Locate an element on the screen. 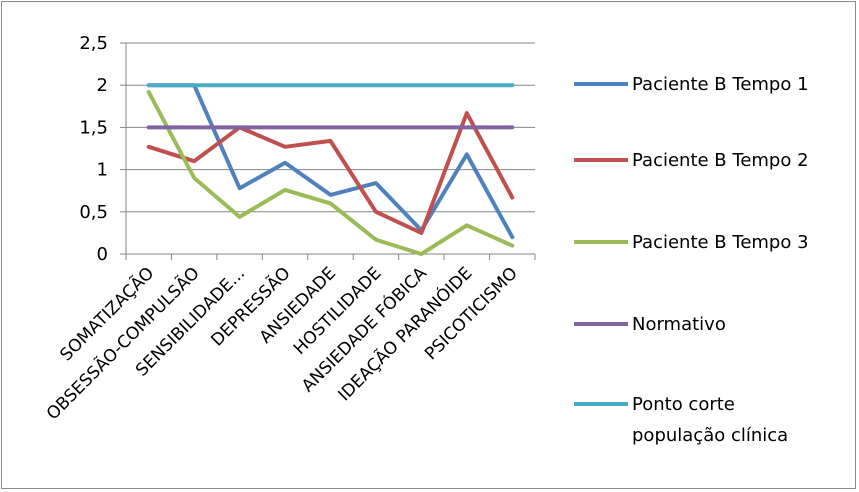 This screenshot has width=859, height=492. y-tick-label: 0,5 is located at coordinates (93, 212).